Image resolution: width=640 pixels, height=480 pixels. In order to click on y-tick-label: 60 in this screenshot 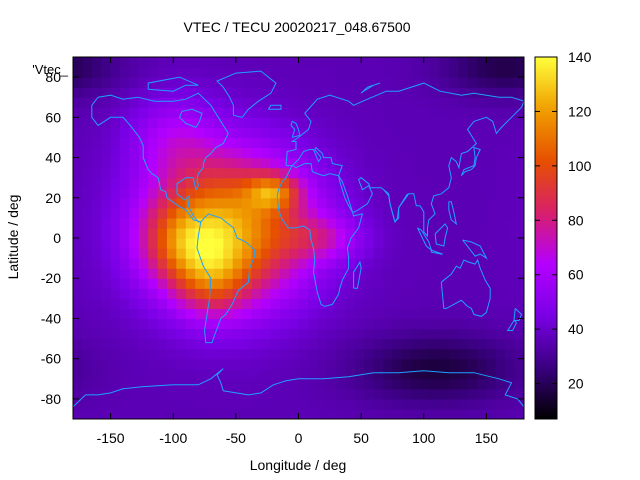, I will do `click(53, 117)`.